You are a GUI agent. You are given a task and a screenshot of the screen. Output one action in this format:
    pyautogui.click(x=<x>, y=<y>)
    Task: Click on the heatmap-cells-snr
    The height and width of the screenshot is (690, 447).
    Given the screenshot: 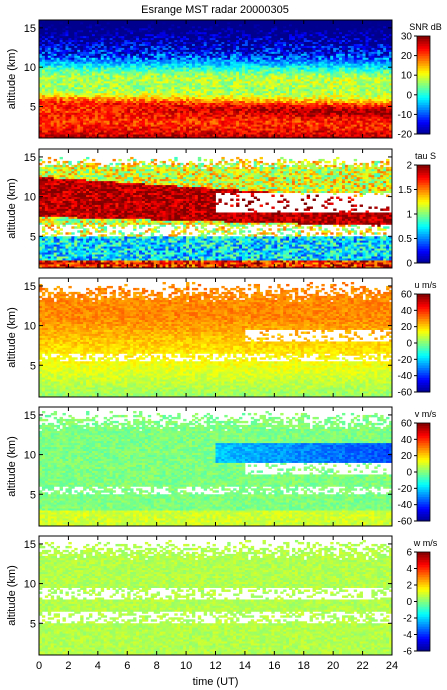 What is the action you would take?
    pyautogui.click(x=215, y=79)
    